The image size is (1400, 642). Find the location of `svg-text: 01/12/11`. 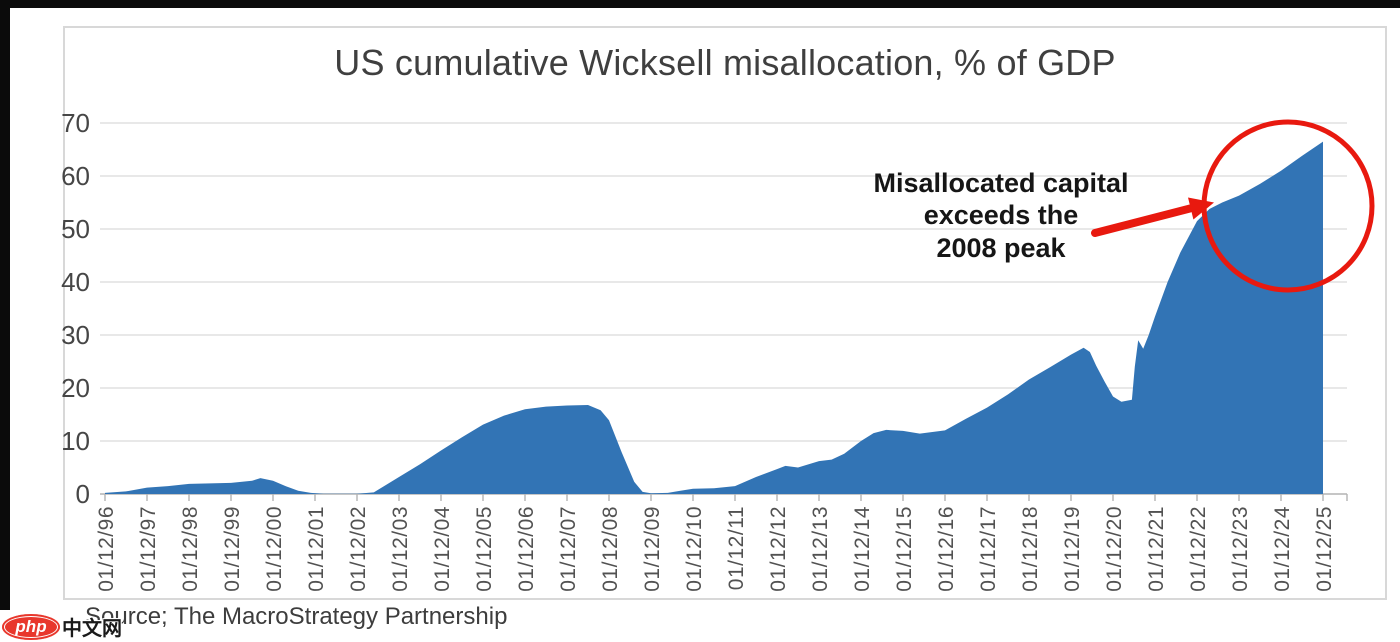

svg-text: 01/12/11 is located at coordinates (736, 548).